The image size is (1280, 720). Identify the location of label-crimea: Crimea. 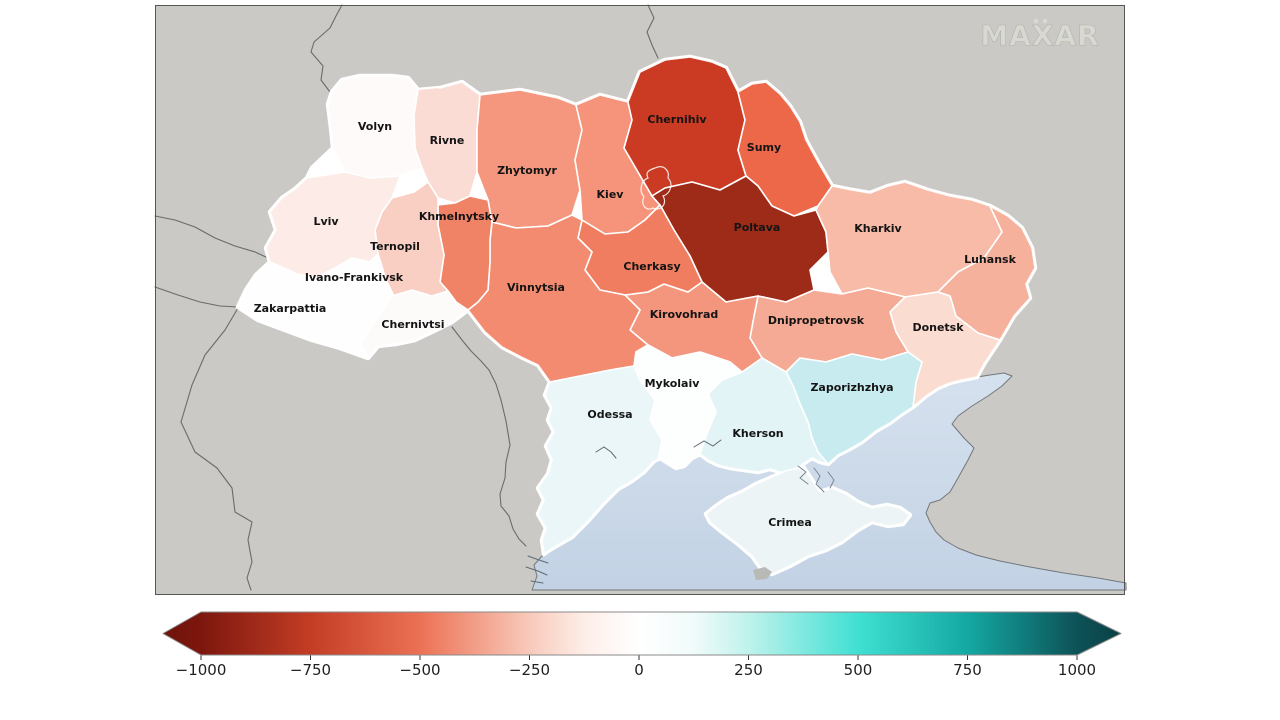
(790, 522).